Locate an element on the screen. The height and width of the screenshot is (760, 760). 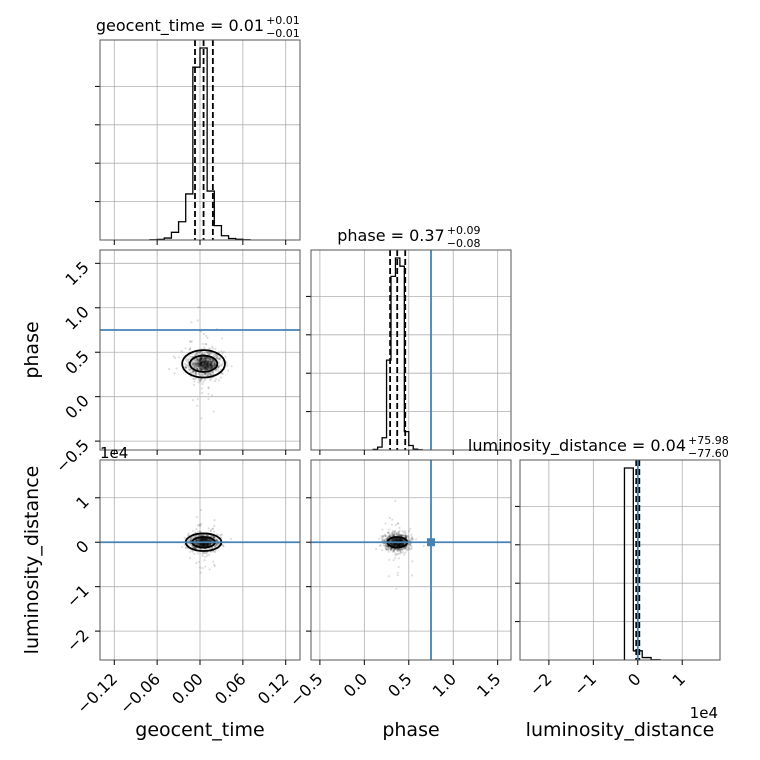
x-tick-label: −0.06 is located at coordinates (140, 693).